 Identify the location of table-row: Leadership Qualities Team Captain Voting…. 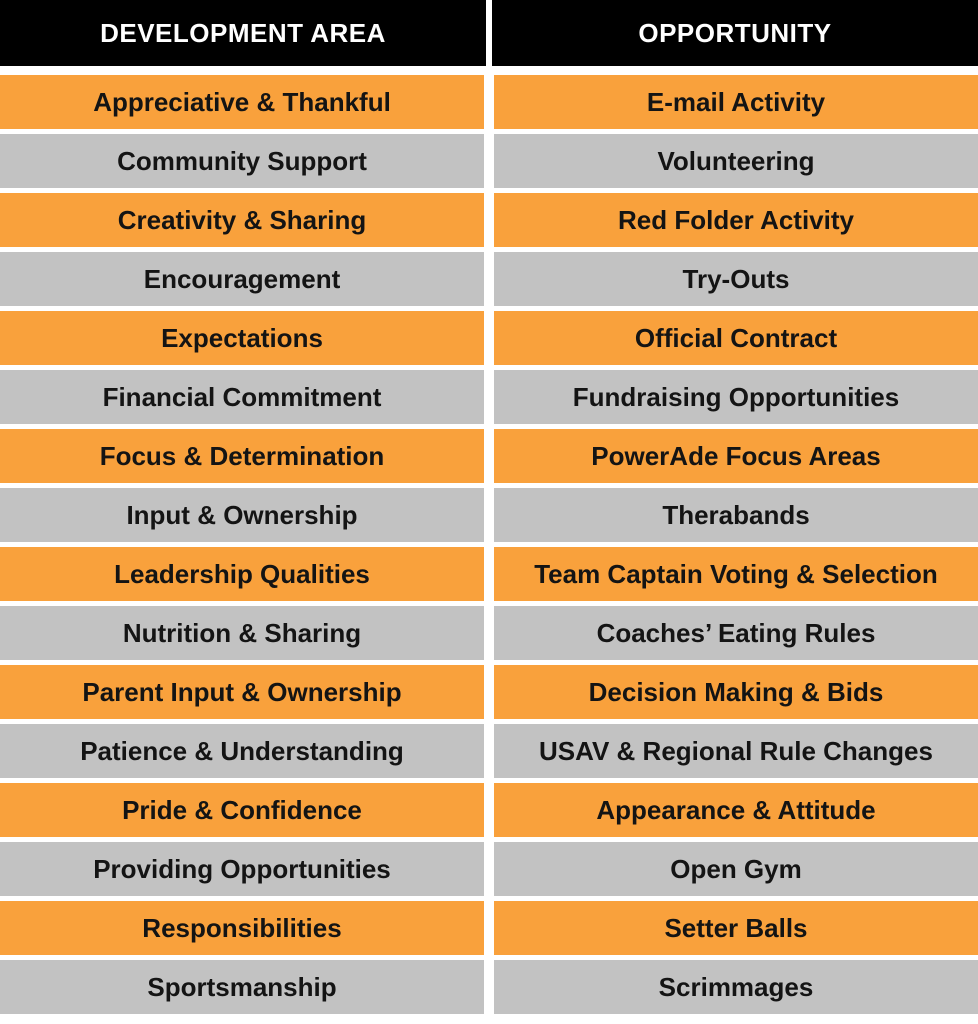
(489, 574).